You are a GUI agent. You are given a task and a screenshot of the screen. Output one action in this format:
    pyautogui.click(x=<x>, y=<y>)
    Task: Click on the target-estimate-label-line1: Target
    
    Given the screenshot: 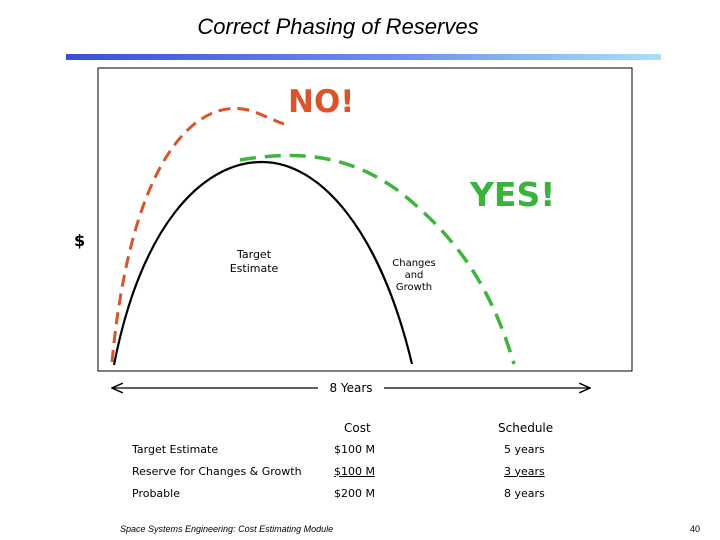 What is the action you would take?
    pyautogui.click(x=254, y=254)
    